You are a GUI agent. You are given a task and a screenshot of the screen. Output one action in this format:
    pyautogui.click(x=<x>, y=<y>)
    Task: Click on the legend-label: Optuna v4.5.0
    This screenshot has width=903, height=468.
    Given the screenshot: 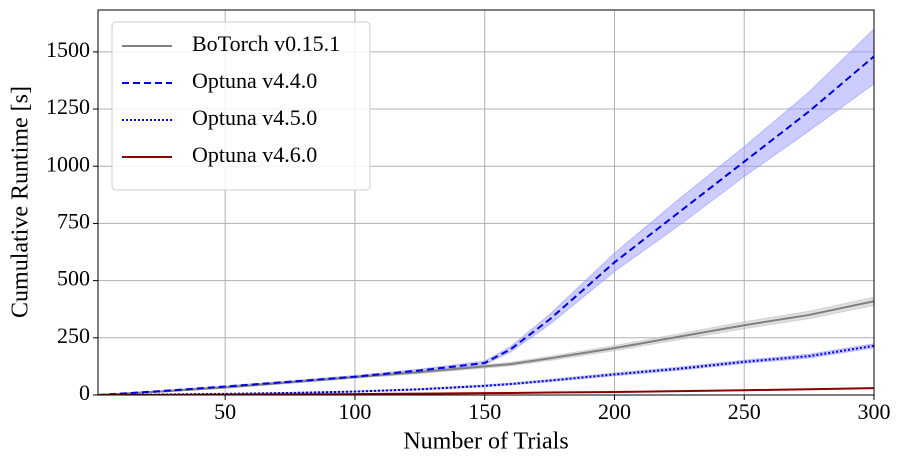 What is the action you would take?
    pyautogui.click(x=254, y=117)
    